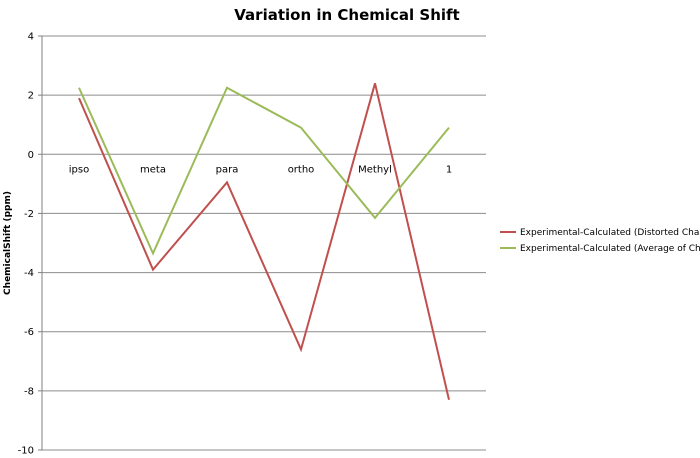 This screenshot has height=458, width=700. I want to click on x-category-label: 1, so click(449, 169).